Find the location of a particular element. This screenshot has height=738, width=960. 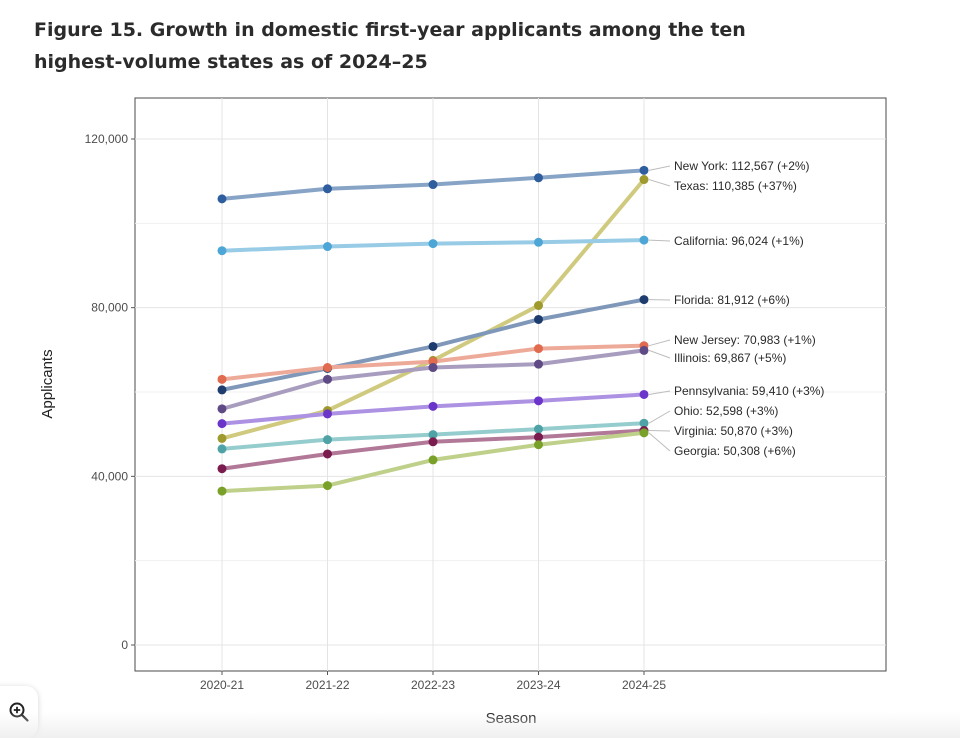

end-label-new-york: New York: 112,567 (+2%) is located at coordinates (742, 166).